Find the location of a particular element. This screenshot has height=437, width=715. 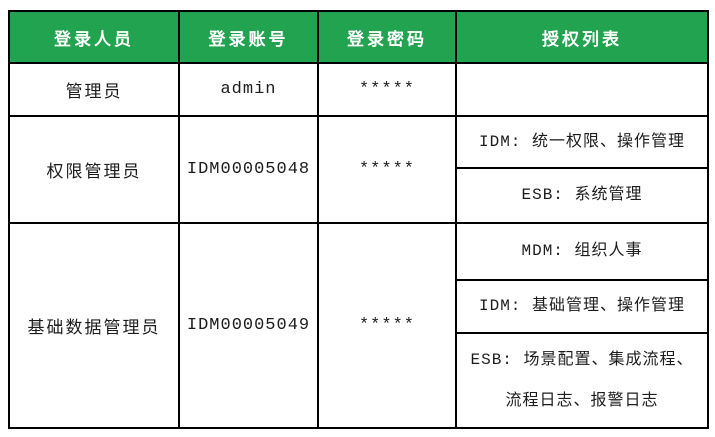

table-subrow: IDM: 基础管理、操作管理 is located at coordinates (359, 306).